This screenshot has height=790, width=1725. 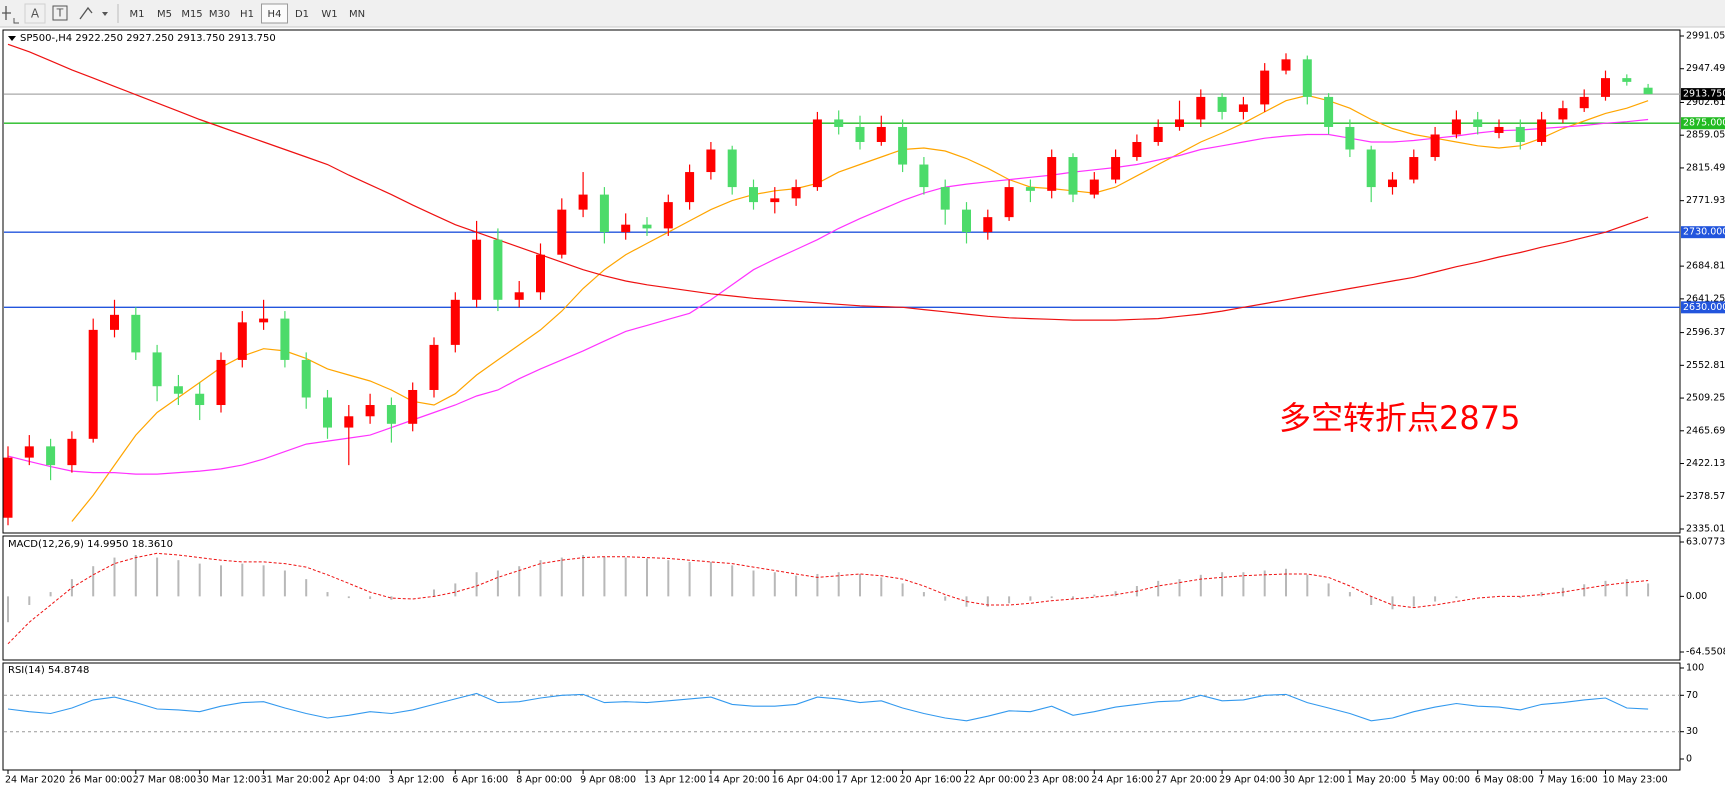 I want to click on y-tick-label: 2509.25, so click(x=1705, y=398).